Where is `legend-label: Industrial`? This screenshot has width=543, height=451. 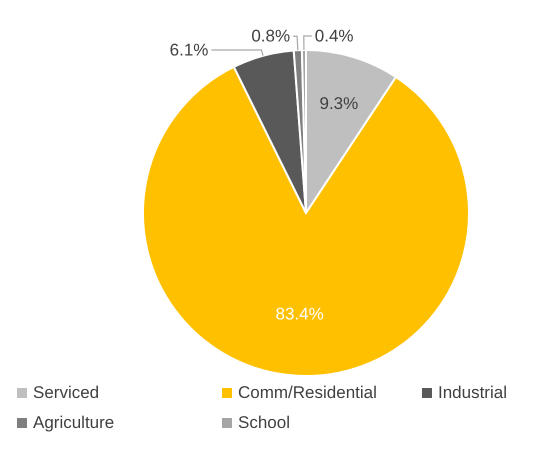 legend-label: Industrial is located at coordinates (472, 393).